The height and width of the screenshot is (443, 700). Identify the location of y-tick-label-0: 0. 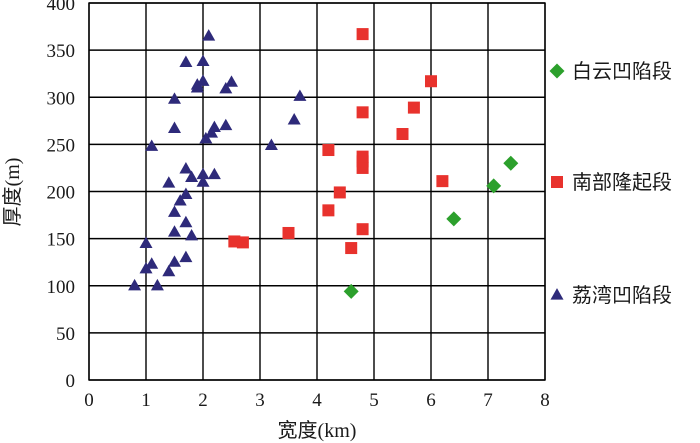
(71, 381).